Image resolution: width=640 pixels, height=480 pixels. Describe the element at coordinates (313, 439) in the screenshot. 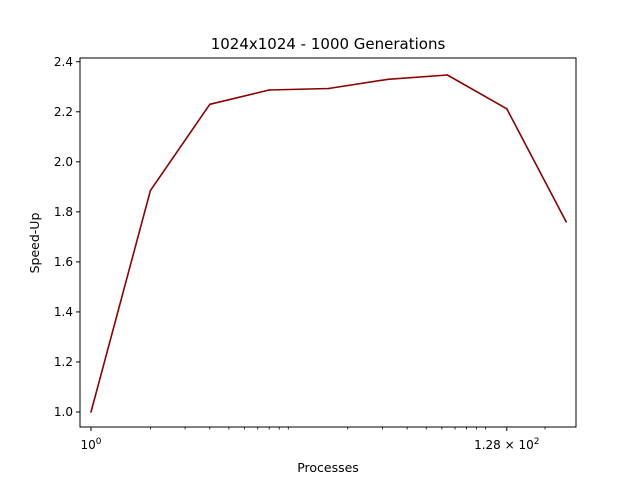

I see `x-axis: 100 1.28 × 102` at that location.